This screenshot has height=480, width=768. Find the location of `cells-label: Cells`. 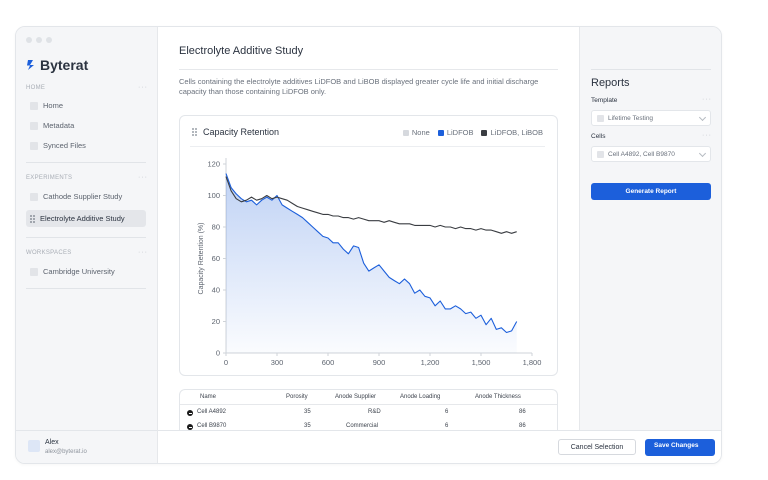

cells-label: Cells is located at coordinates (598, 136).